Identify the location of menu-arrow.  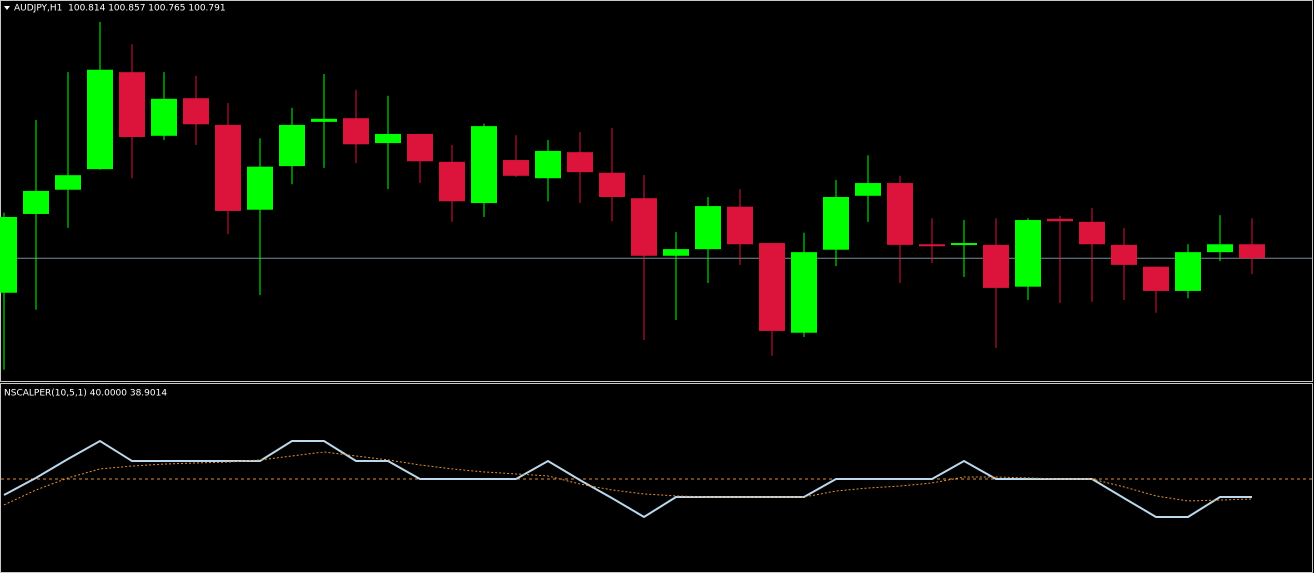
(7, 8).